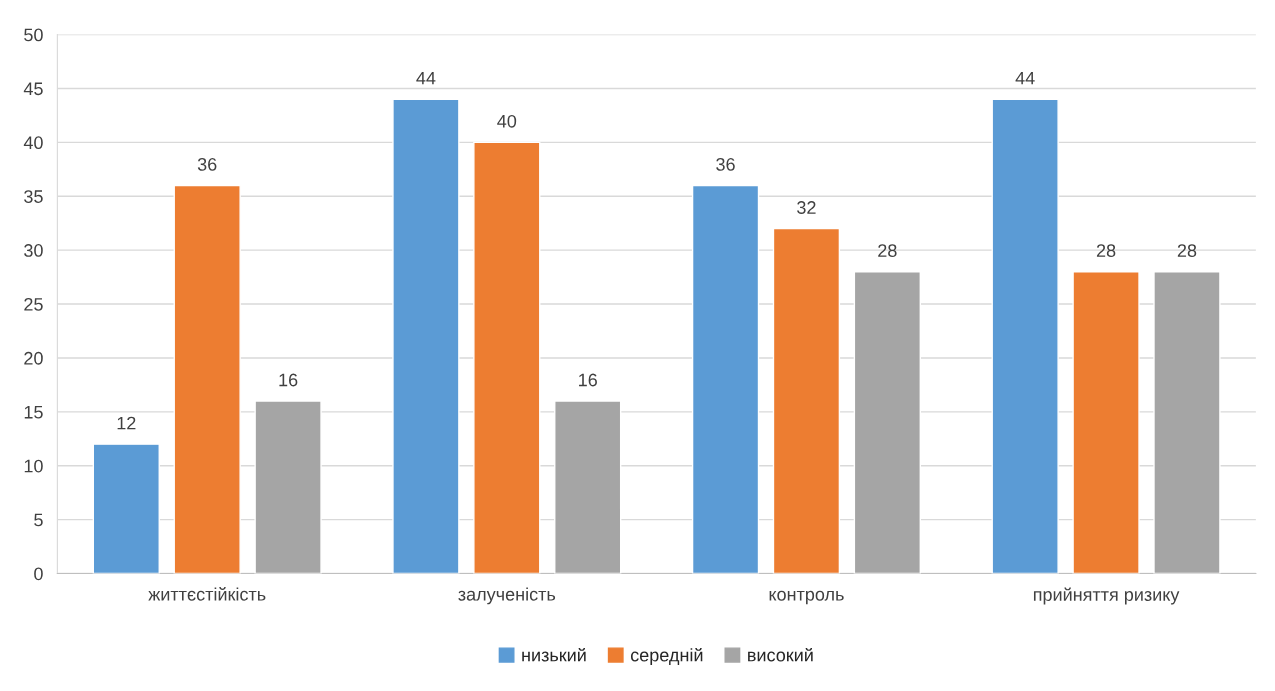  Describe the element at coordinates (33, 412) in the screenshot. I see `y-tick-label: 15` at that location.